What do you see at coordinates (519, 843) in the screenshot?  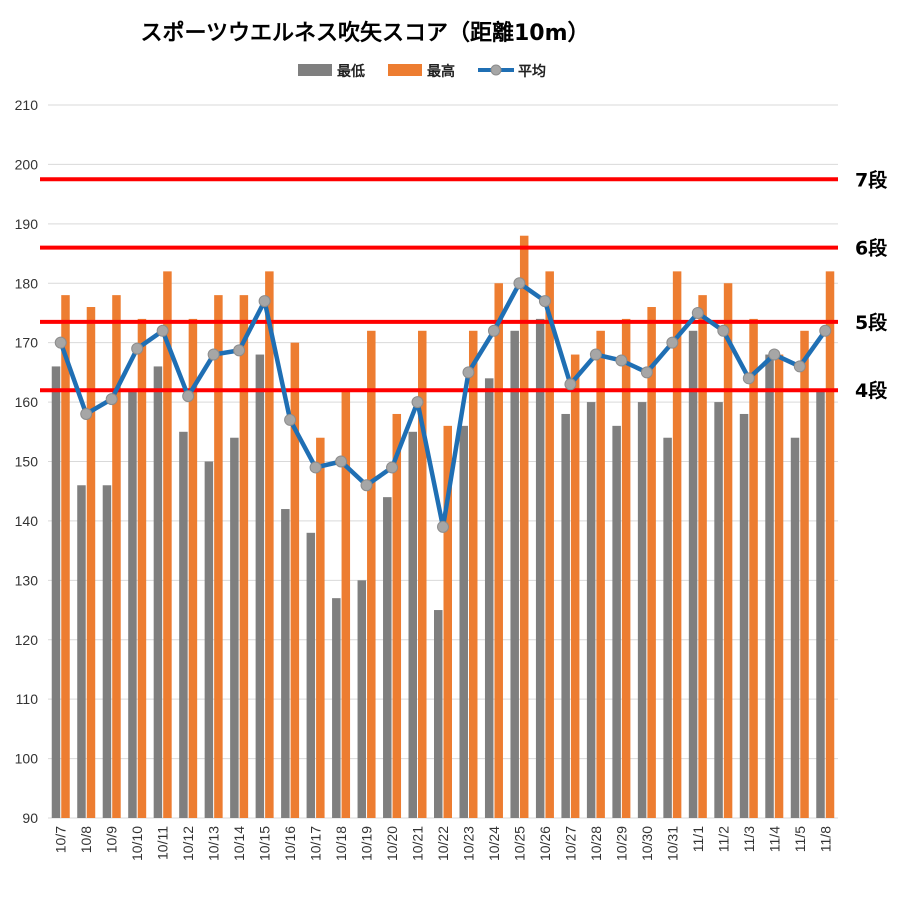 I see `x-tick-label: 10/25` at bounding box center [519, 843].